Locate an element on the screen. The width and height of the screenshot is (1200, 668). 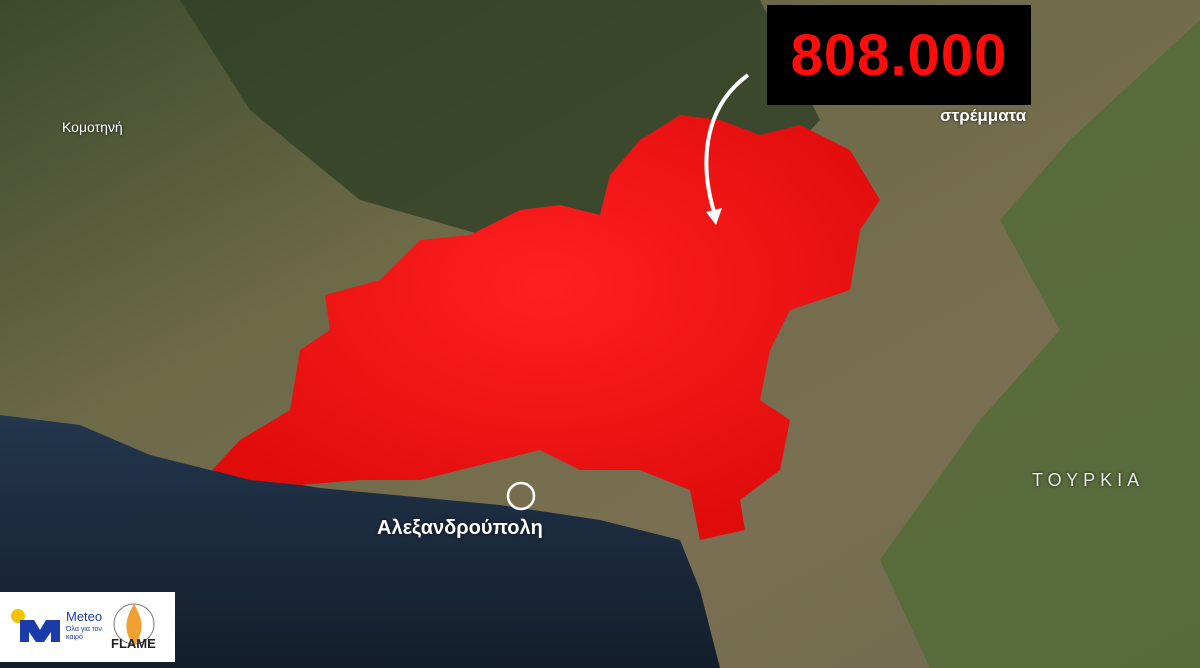
logo-panel: Meteo Όλα για τον καιρό FLAME is located at coordinates (87, 627).